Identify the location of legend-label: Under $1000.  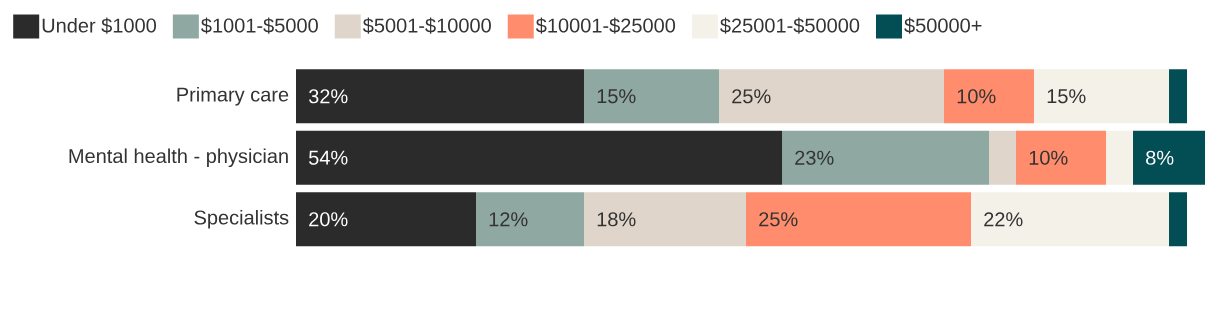
(99, 25).